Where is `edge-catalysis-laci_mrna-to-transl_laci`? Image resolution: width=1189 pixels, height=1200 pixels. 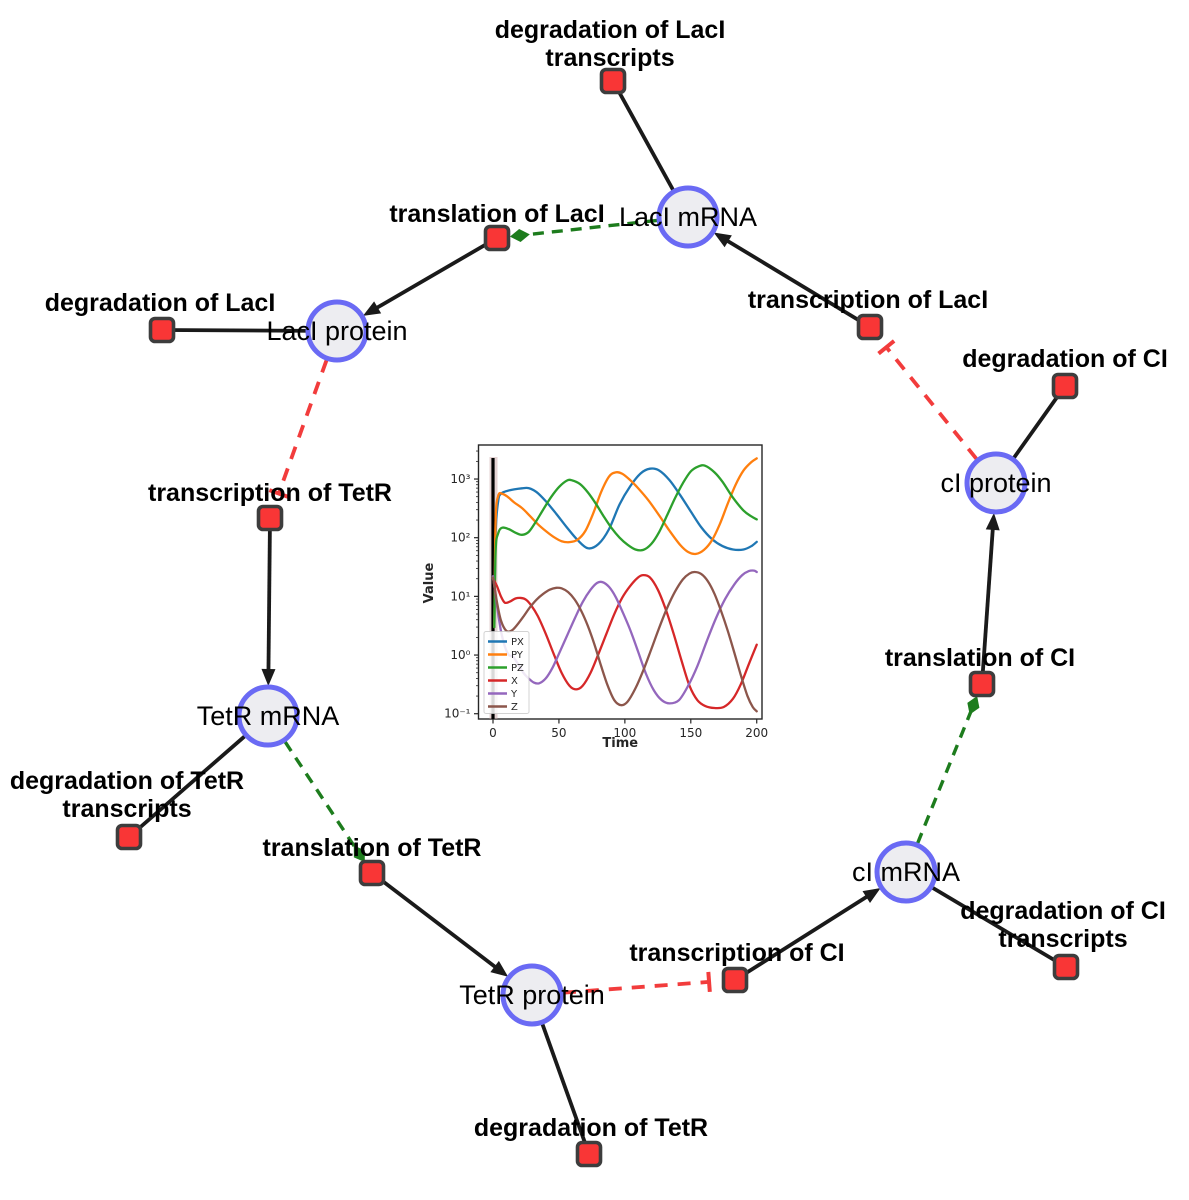 edge-catalysis-laci_mrna-to-transl_laci is located at coordinates (583, 230).